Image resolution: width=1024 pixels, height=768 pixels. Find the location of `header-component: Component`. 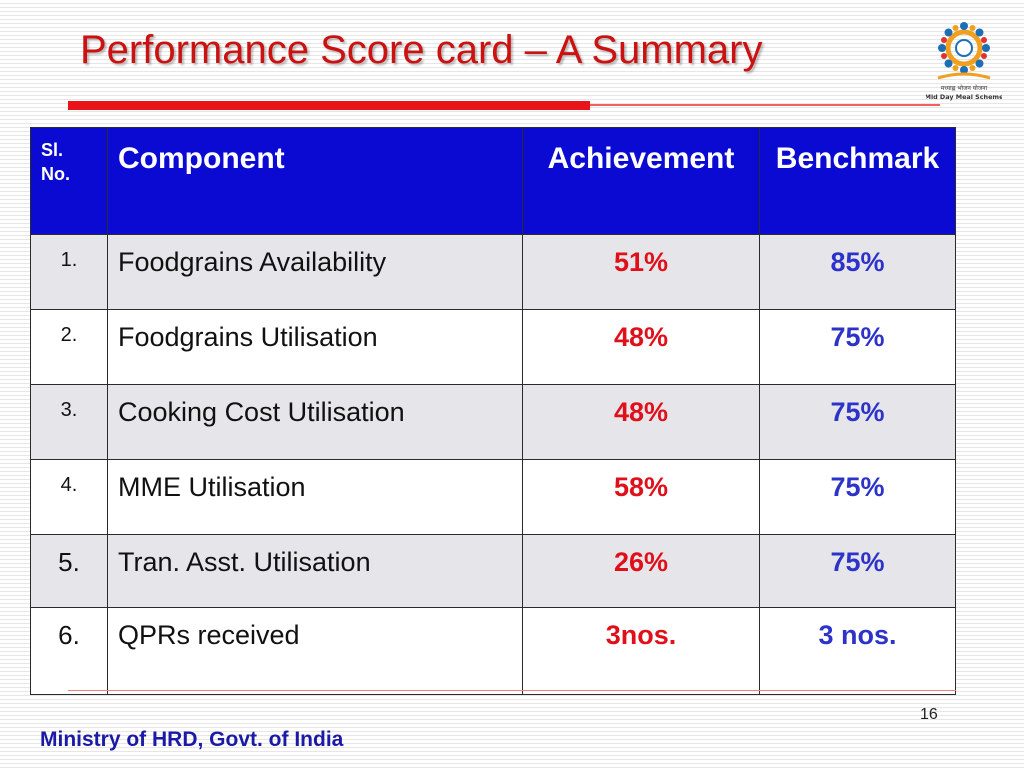

header-component: Component is located at coordinates (315, 181).